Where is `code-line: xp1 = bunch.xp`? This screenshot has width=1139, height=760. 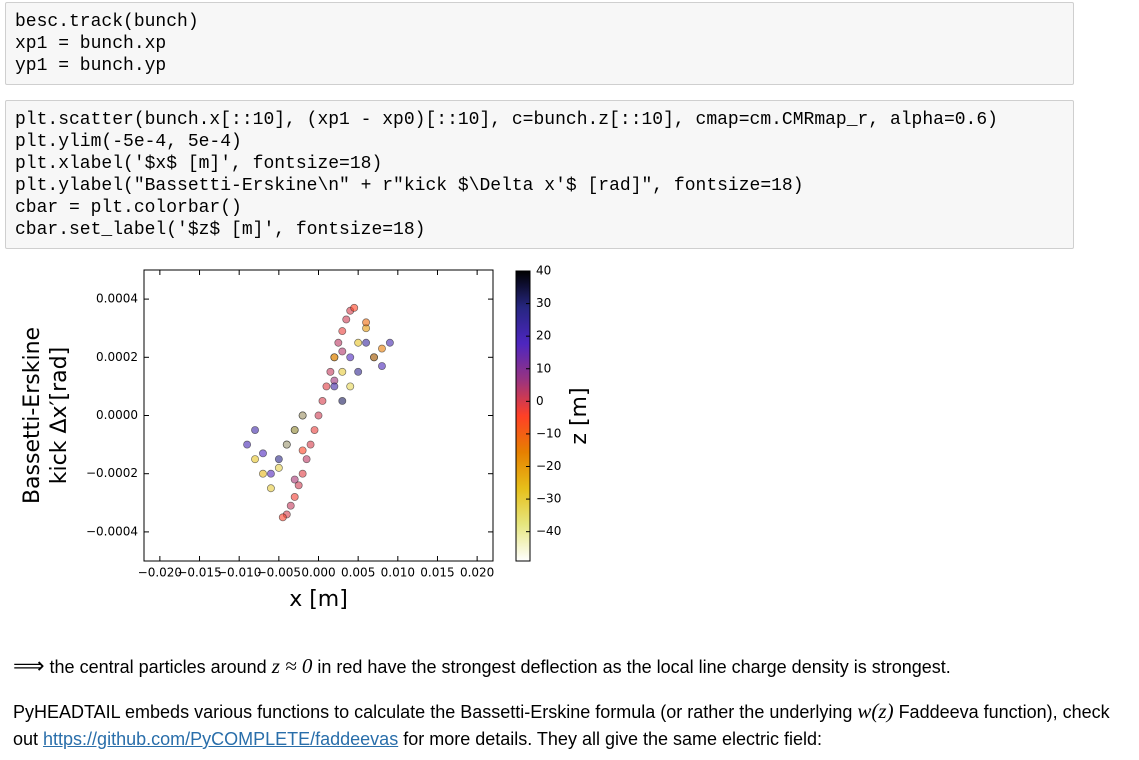 code-line: xp1 = bunch.xp is located at coordinates (91, 44).